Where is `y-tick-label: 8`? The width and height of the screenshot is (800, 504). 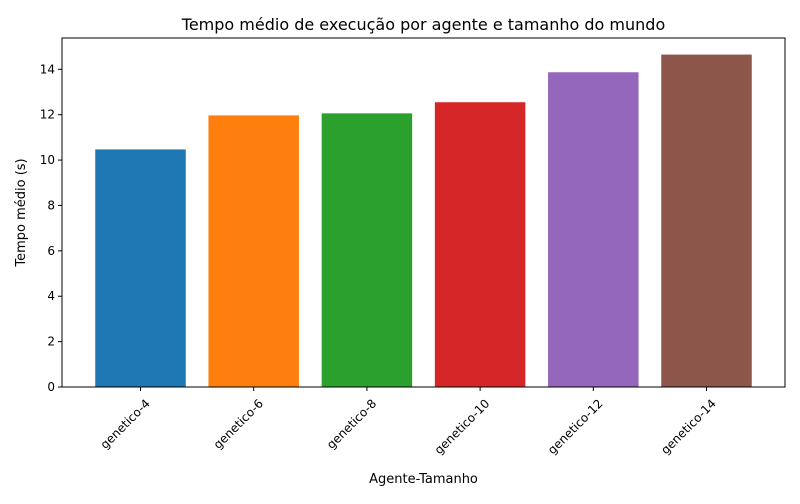 y-tick-label: 8 is located at coordinates (51, 205).